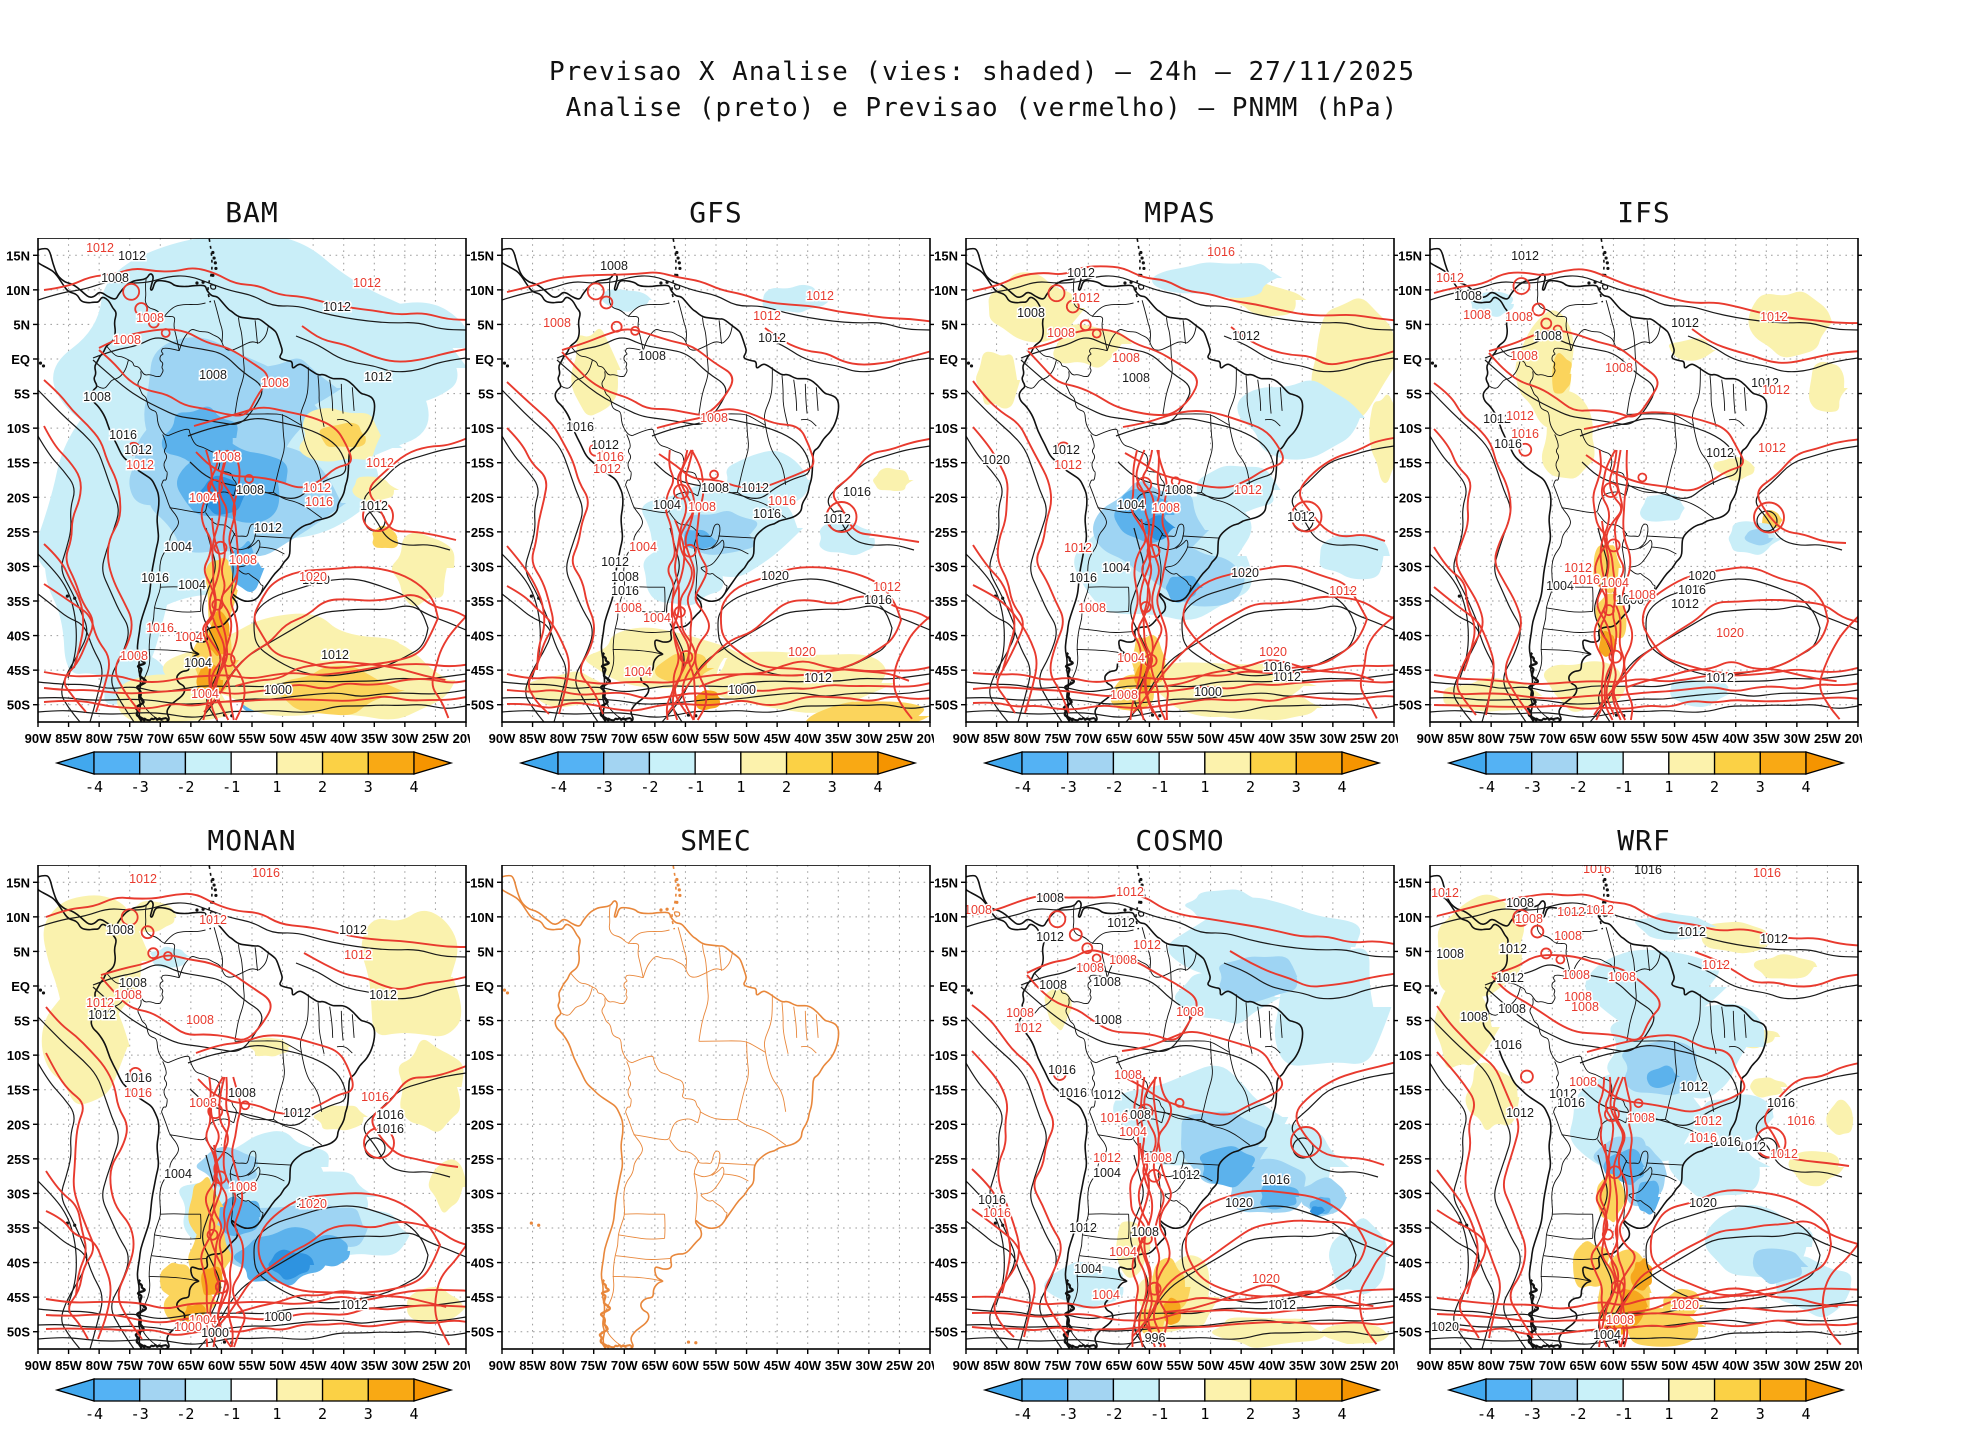 This screenshot has width=1964, height=1436. I want to click on lat-tick-label: 10S, so click(482, 428).